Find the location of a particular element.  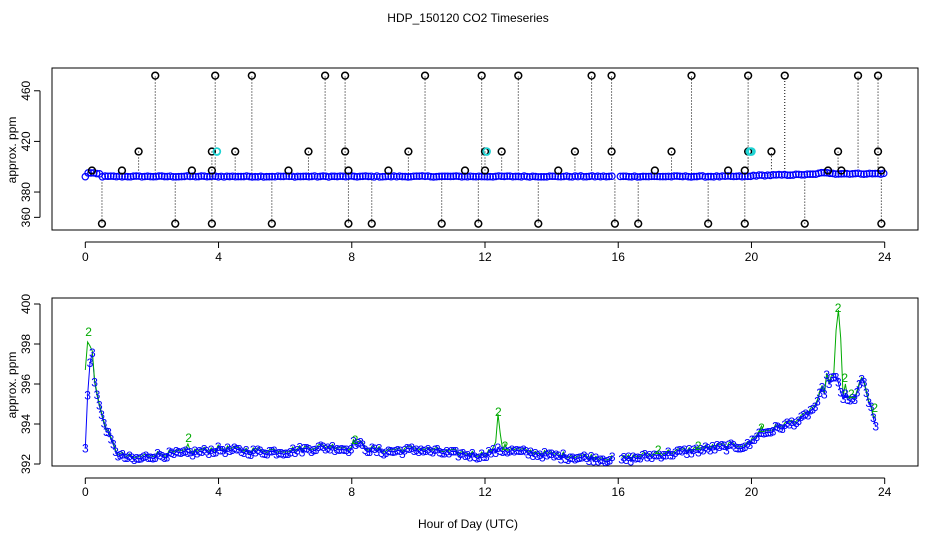

top-cyan-flag-point is located at coordinates (486, 151).